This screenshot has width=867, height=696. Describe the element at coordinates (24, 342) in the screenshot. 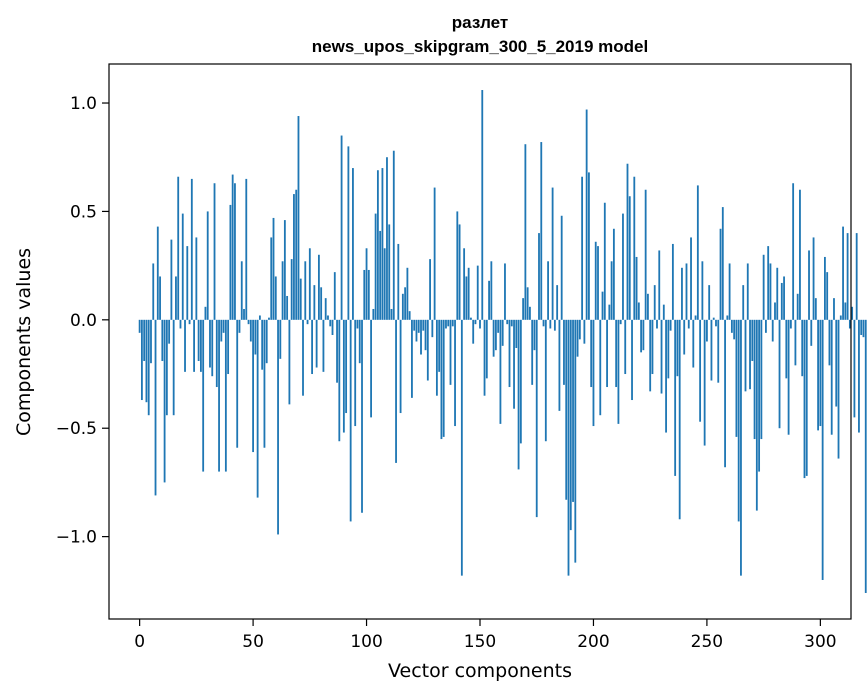

I see `y-axis-label: Components values` at that location.